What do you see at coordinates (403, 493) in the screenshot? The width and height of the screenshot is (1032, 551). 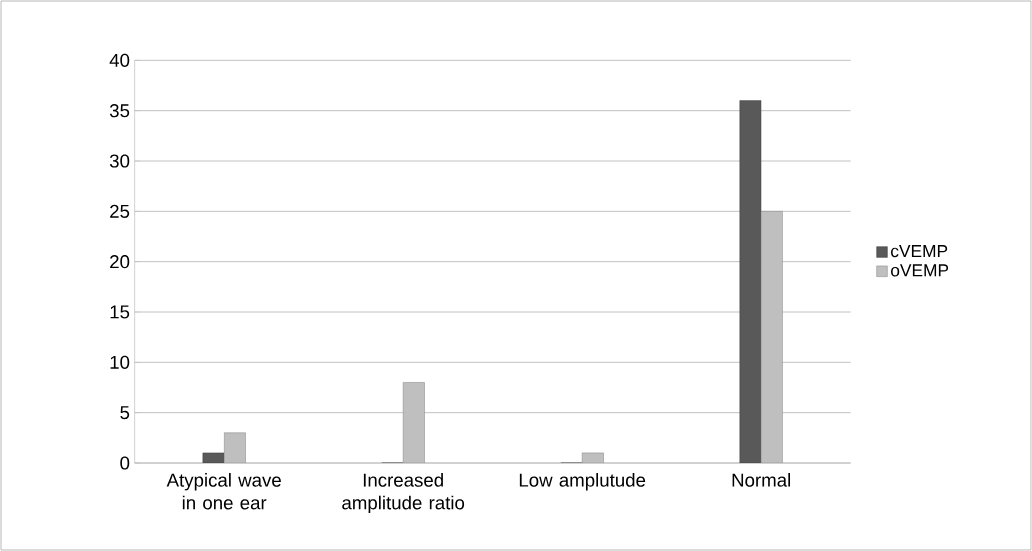 I see `x-tick-label: Increased amplitude ratio` at bounding box center [403, 493].